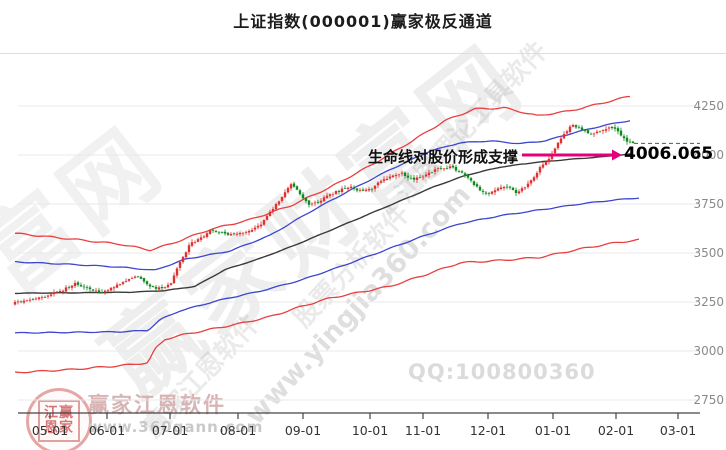 This screenshot has width=726, height=450. What do you see at coordinates (708, 204) in the screenshot?
I see `y-axis-label: 3750` at bounding box center [708, 204].